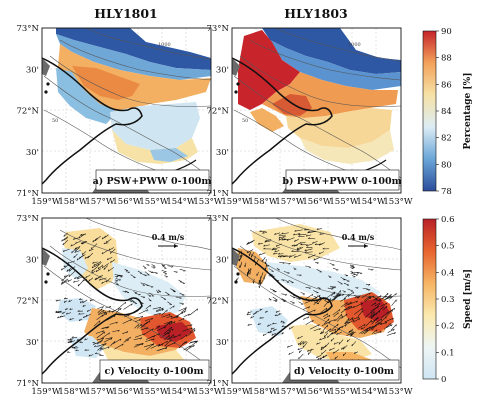  What do you see at coordinates (446, 192) in the screenshot?
I see `colorbar-tick-label: 78` at bounding box center [446, 192].